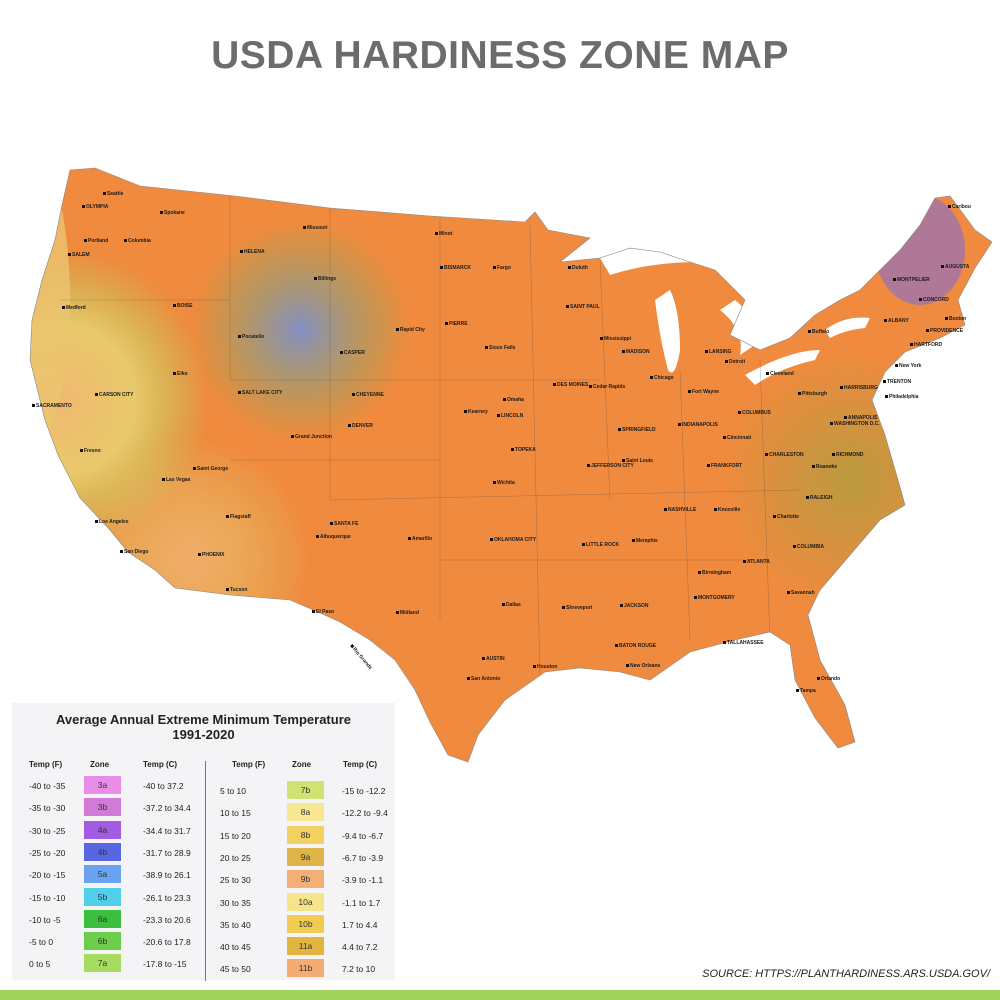 The width and height of the screenshot is (1000, 1000). What do you see at coordinates (102, 851) in the screenshot?
I see `zone-swatch: 4b` at bounding box center [102, 851].